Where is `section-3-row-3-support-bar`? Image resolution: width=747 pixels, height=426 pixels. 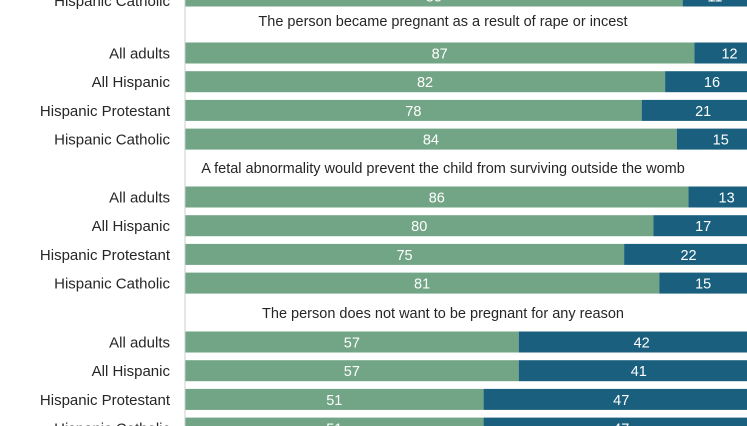 section-3-row-3-support-bar is located at coordinates (334, 399).